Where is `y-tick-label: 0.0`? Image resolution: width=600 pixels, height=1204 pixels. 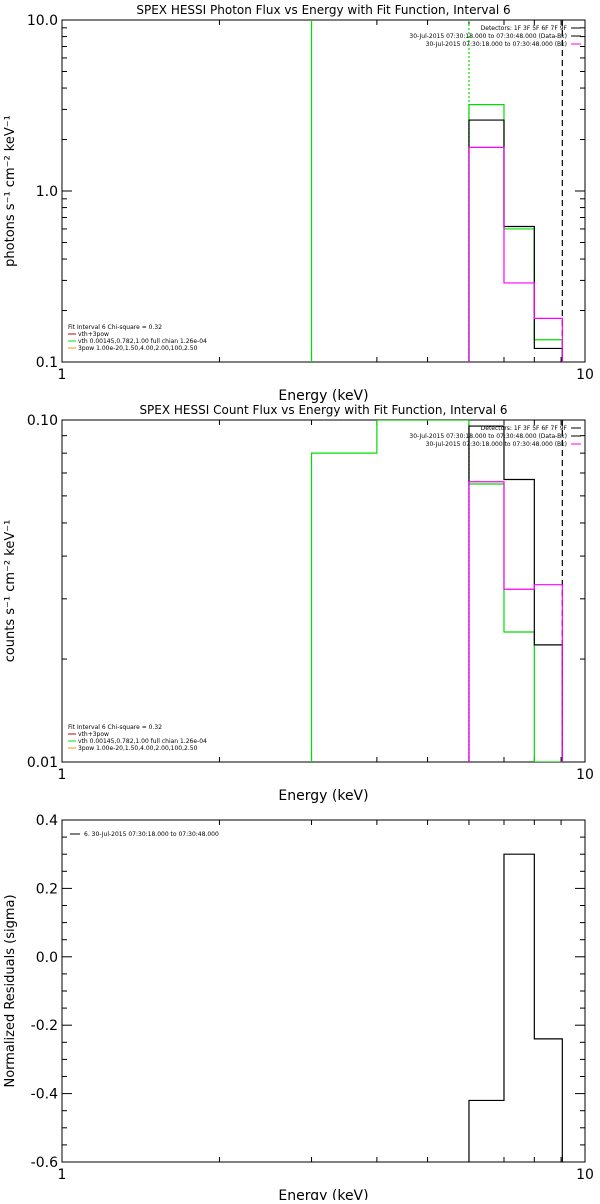
y-tick-label: 0.0 is located at coordinates (47, 958).